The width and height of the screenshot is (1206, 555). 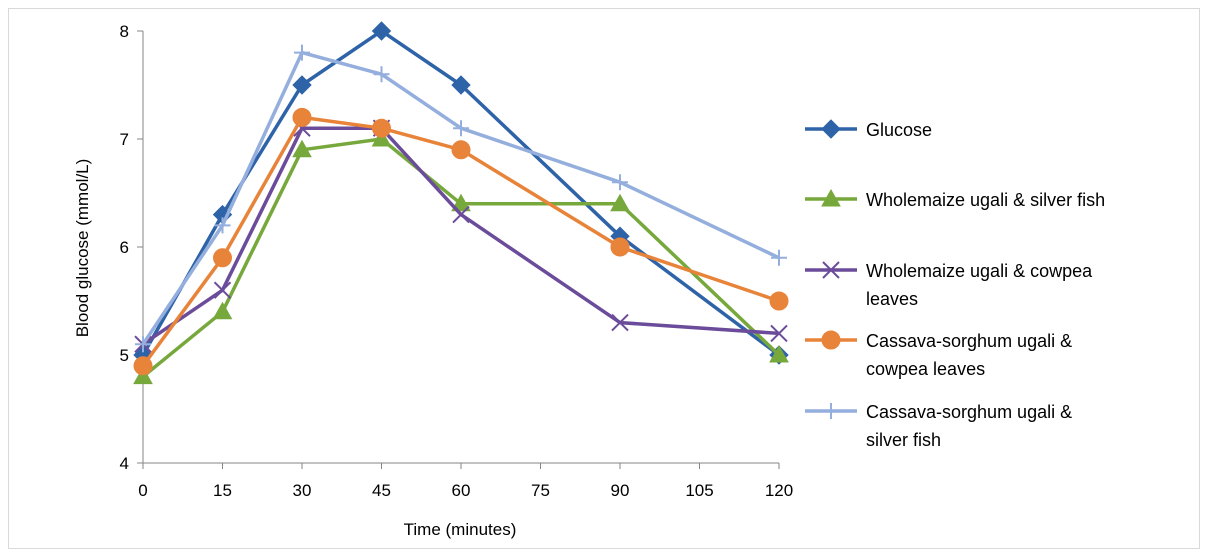 What do you see at coordinates (302, 490) in the screenshot?
I see `x-tick-label: 30` at bounding box center [302, 490].